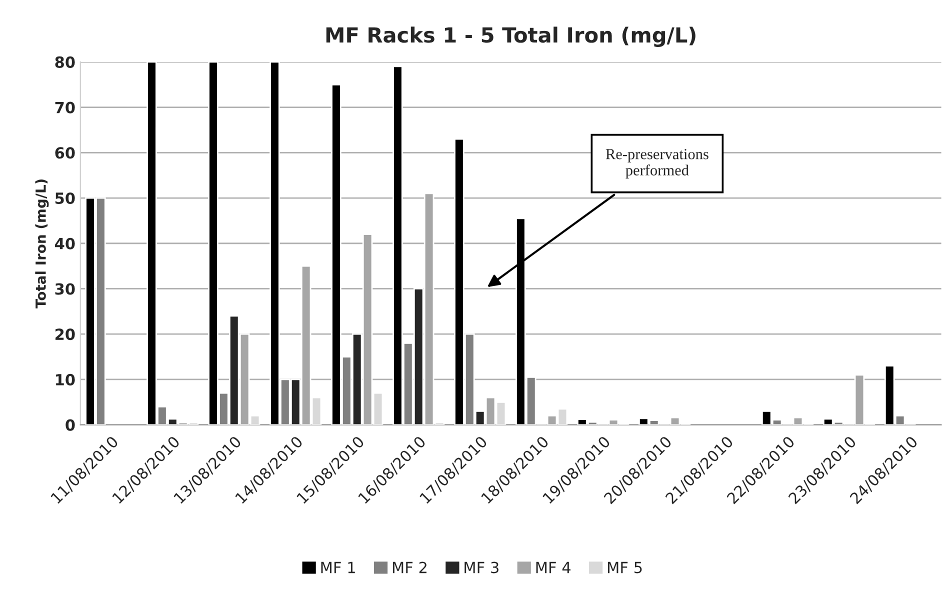 This screenshot has width=946, height=590. Describe the element at coordinates (657, 164) in the screenshot. I see `annotation: Re-preservations performed` at that location.